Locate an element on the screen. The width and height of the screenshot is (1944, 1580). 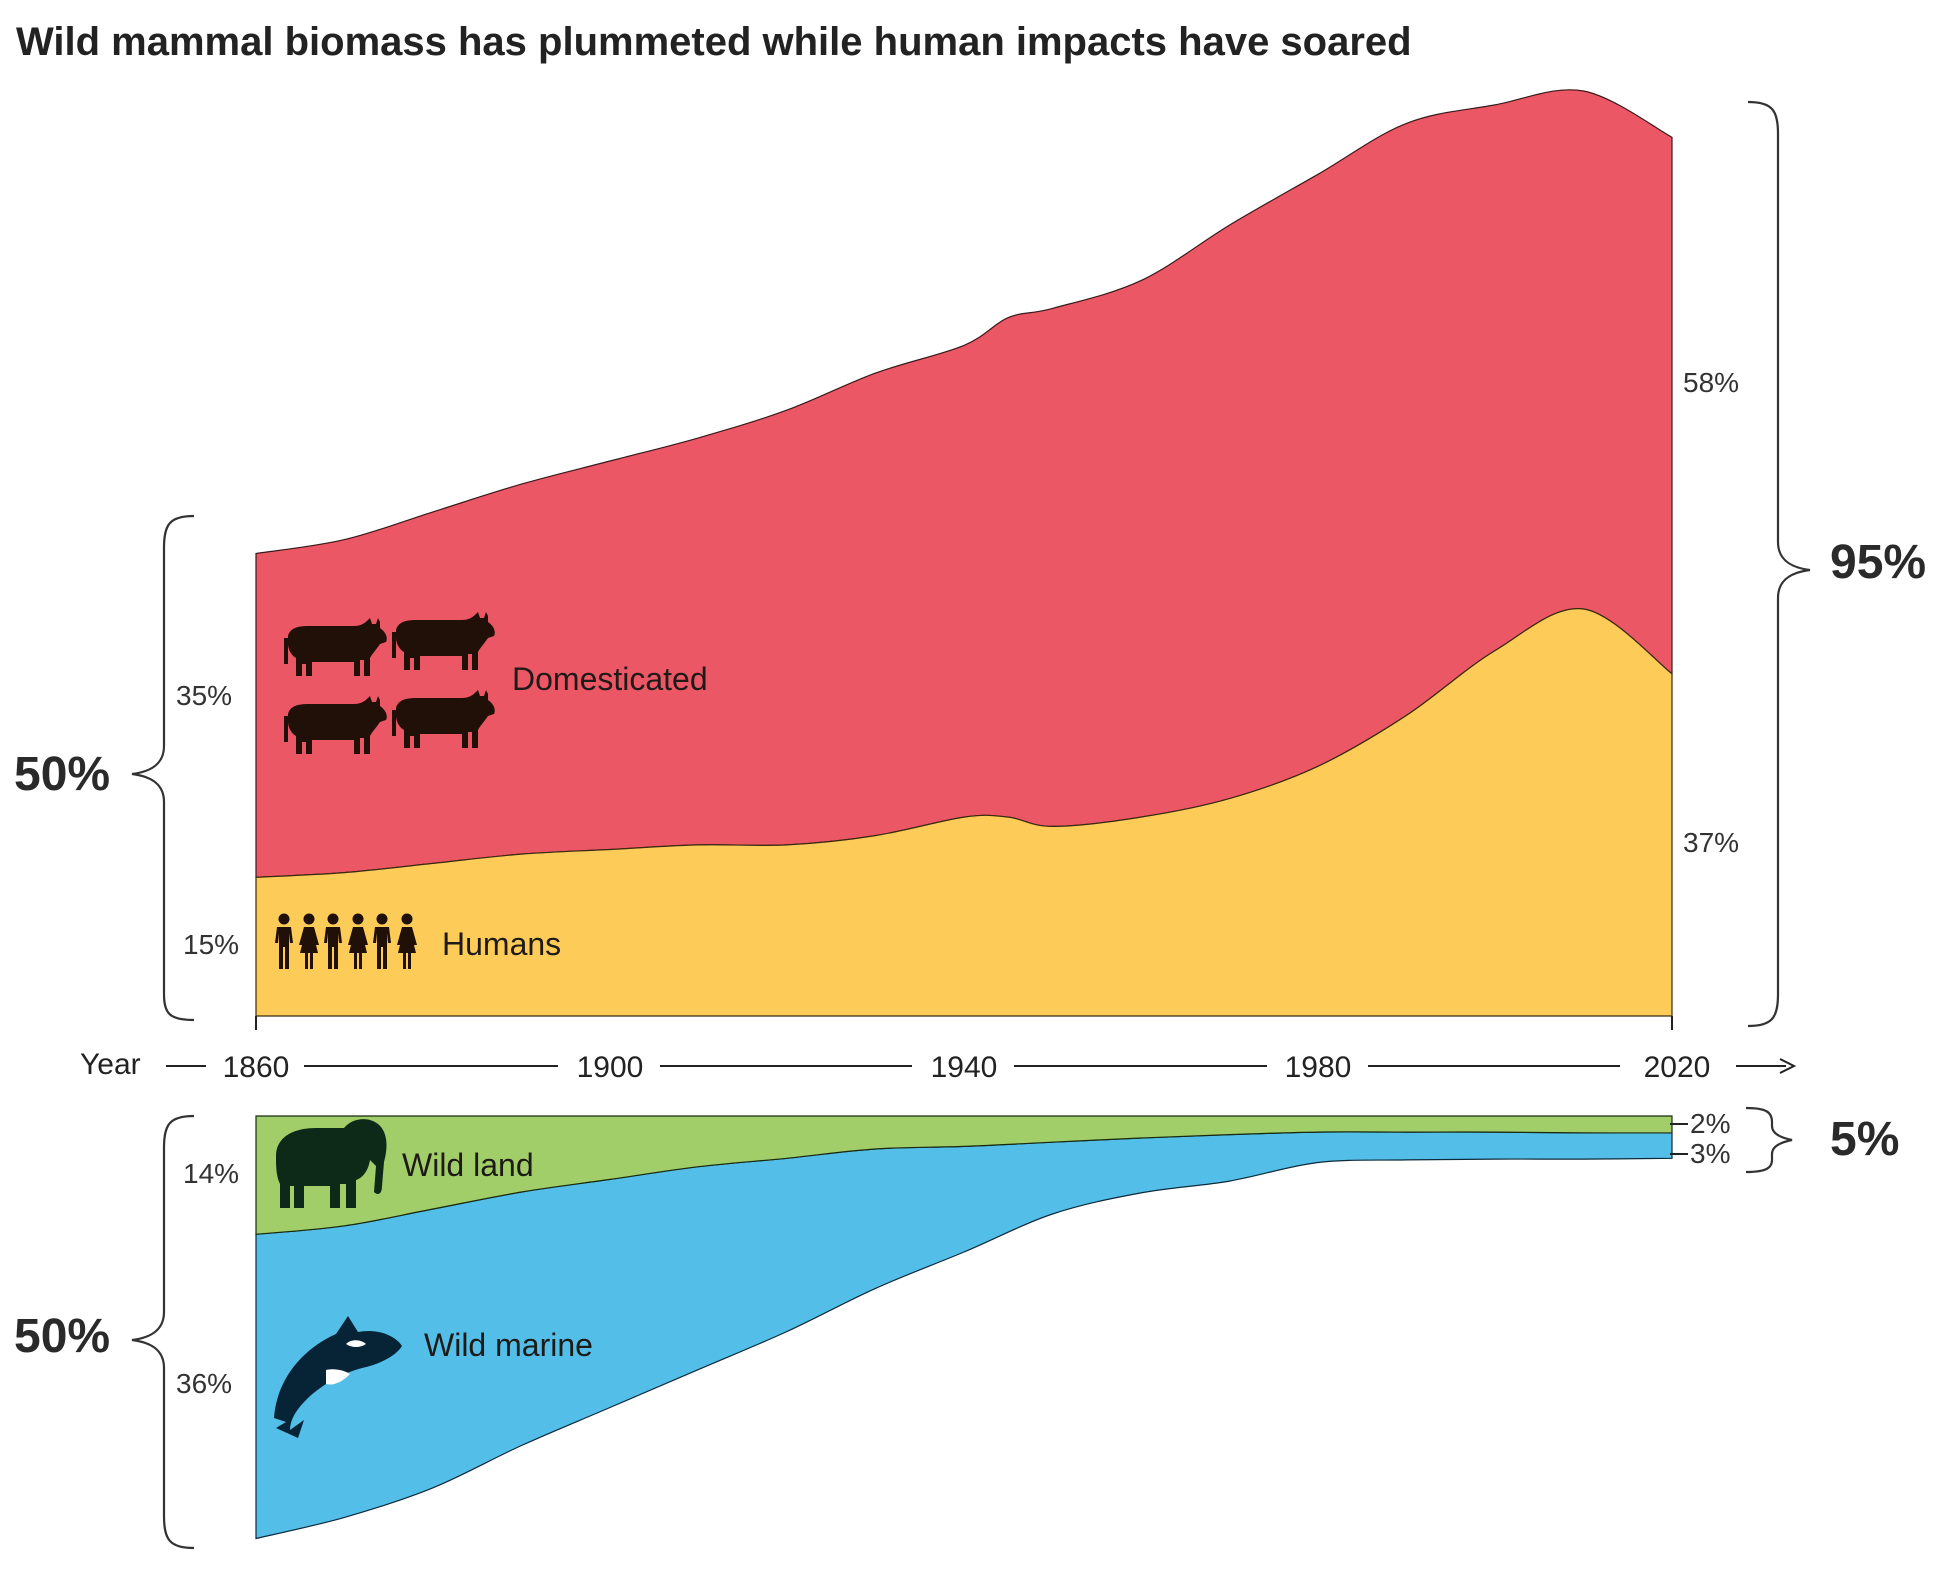
area-wild-land is located at coordinates (964, 1175).